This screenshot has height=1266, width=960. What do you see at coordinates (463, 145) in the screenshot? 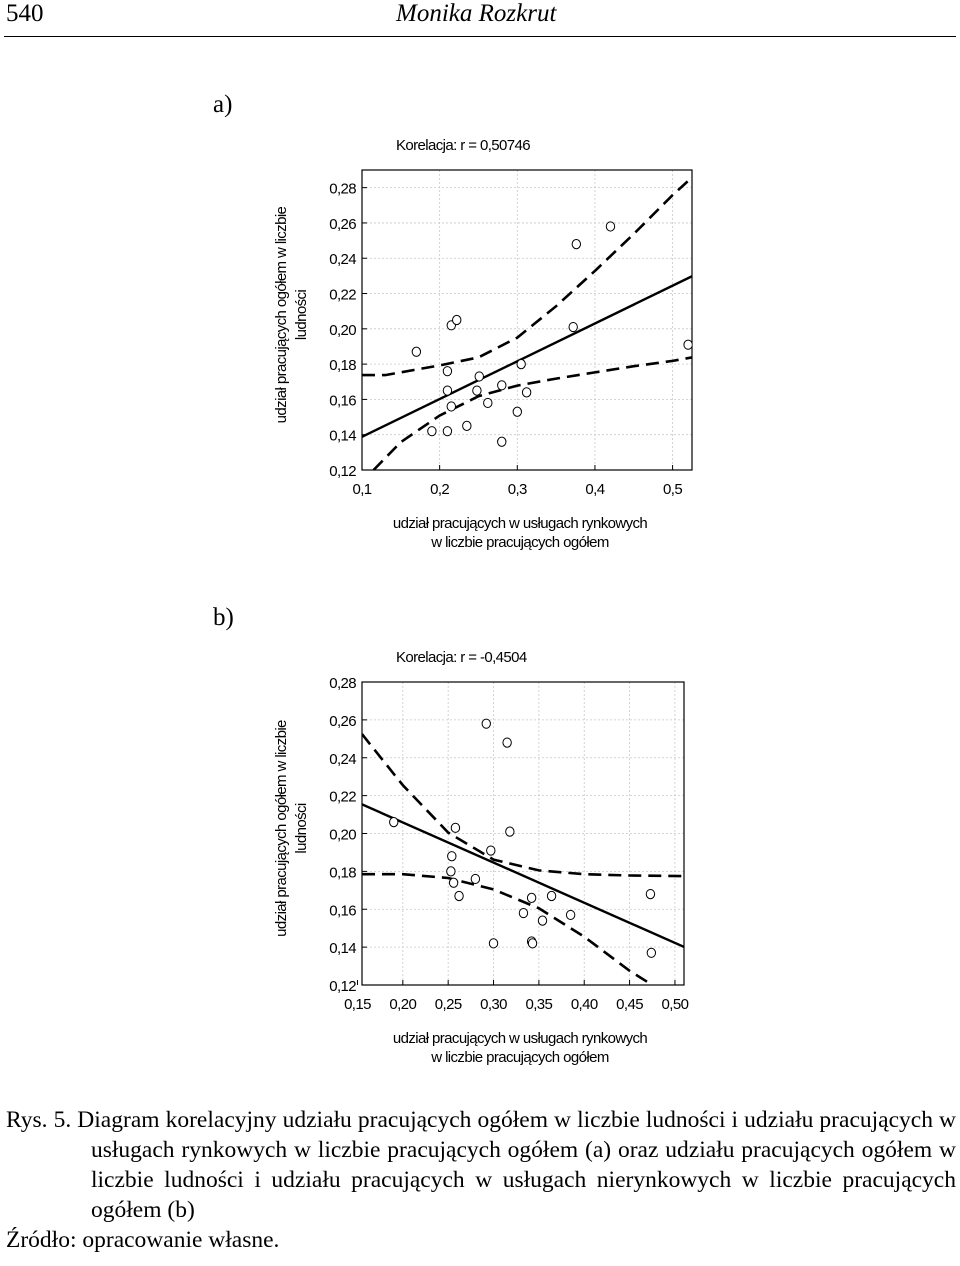
I see `chart-title: Korelacja: r = 0,50746` at bounding box center [463, 145].